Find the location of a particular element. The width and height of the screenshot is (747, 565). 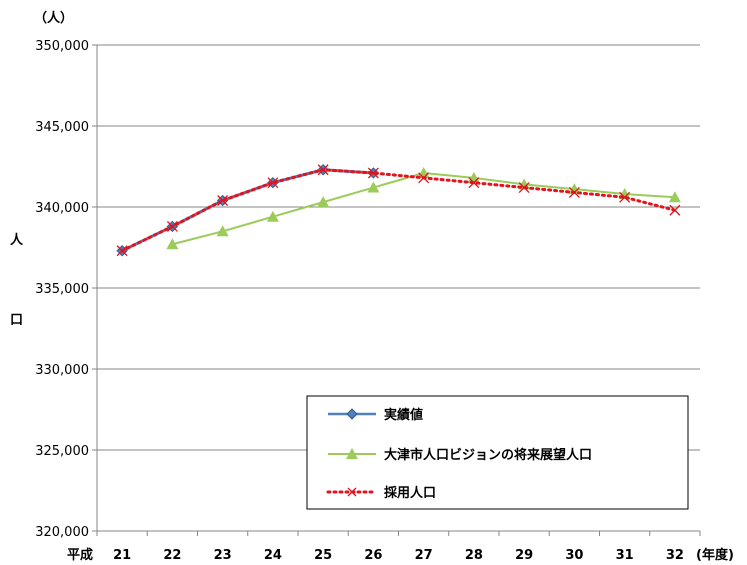

legend-item-adopted: 採用人口 is located at coordinates (381, 493).